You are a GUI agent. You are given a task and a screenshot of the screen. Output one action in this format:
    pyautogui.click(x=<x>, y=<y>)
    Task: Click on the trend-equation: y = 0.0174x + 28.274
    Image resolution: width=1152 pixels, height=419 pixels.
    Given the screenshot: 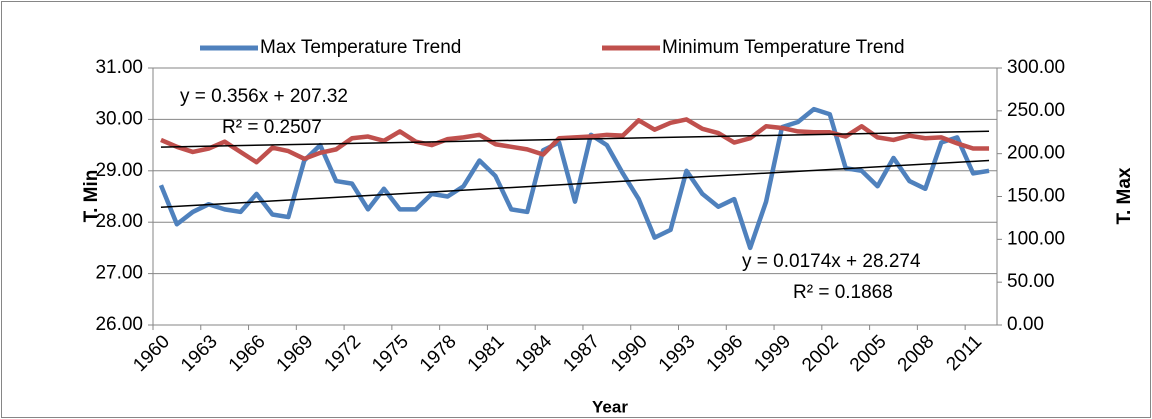 What is the action you would take?
    pyautogui.click(x=831, y=261)
    